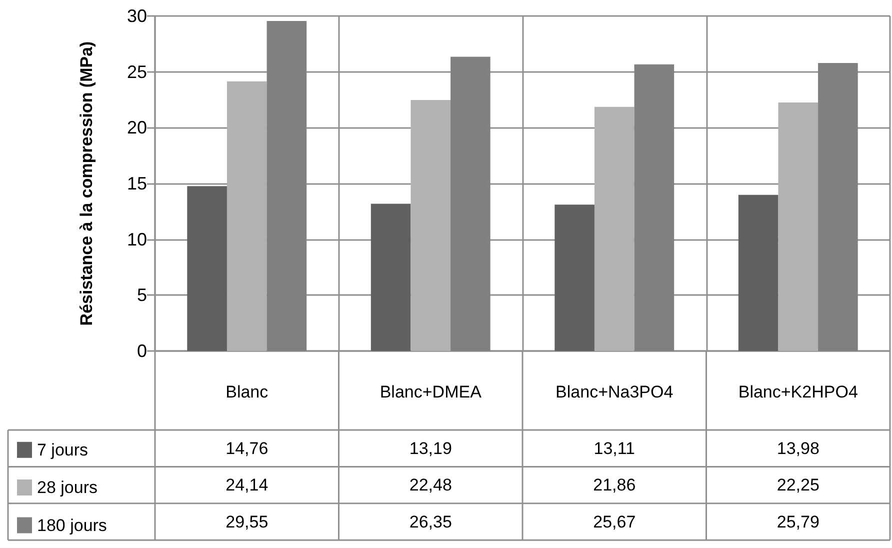  What do you see at coordinates (247, 448) in the screenshot?
I see `data-label: 14,76` at bounding box center [247, 448].